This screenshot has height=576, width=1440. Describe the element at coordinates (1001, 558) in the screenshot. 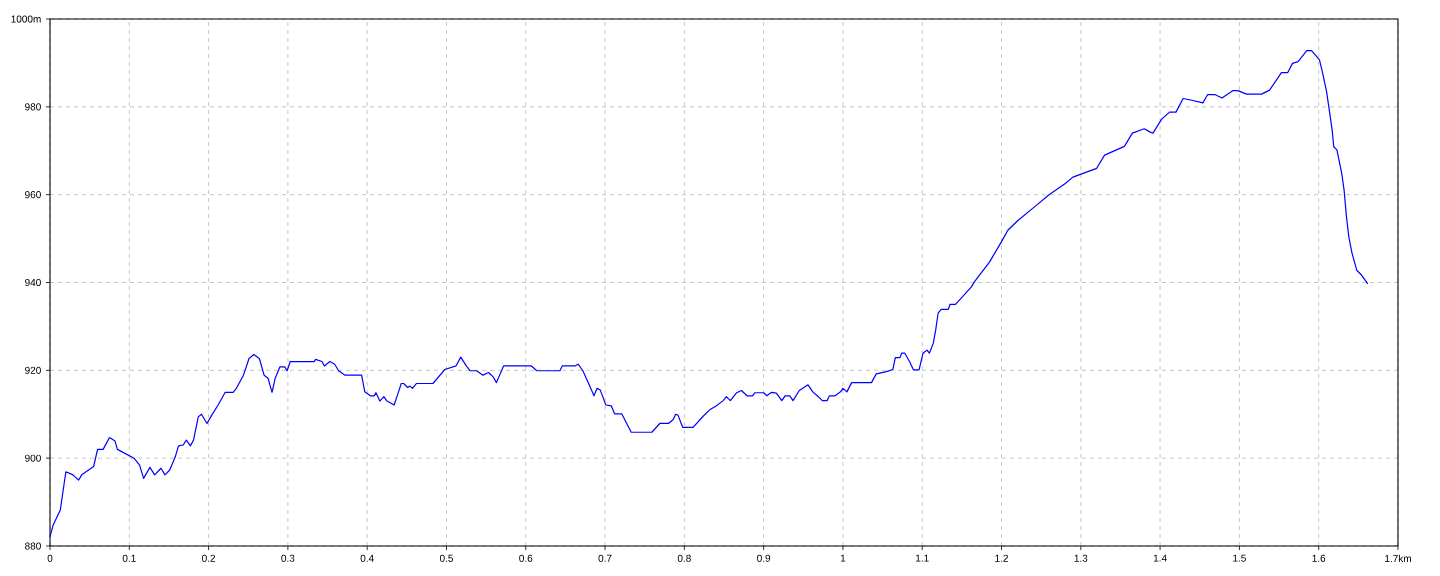

I see `x-tick-label: 1.2` at that location.